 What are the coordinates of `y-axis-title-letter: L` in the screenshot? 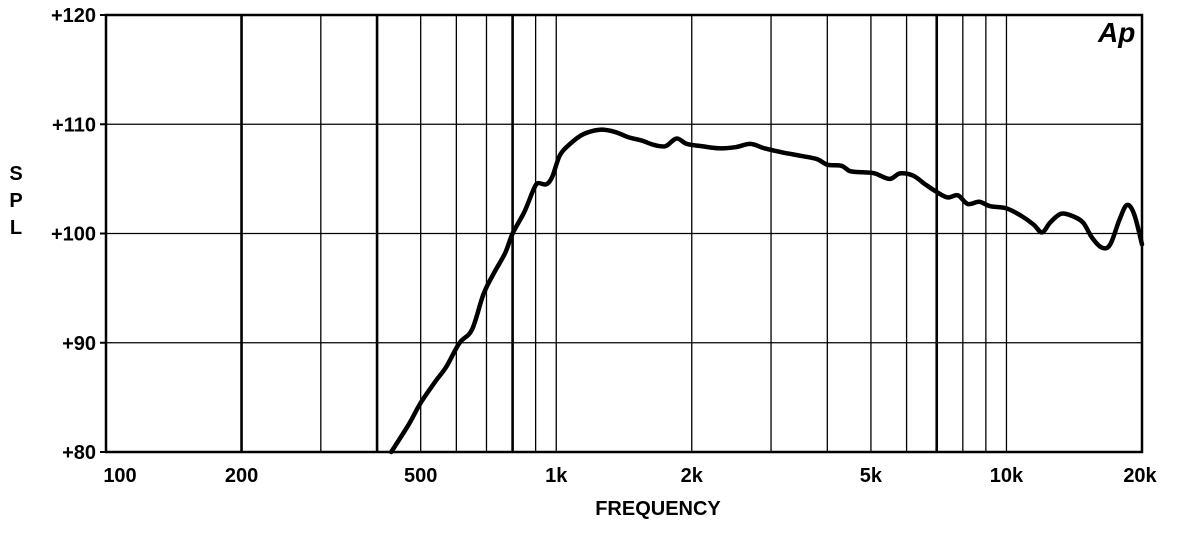 It's located at (16, 228).